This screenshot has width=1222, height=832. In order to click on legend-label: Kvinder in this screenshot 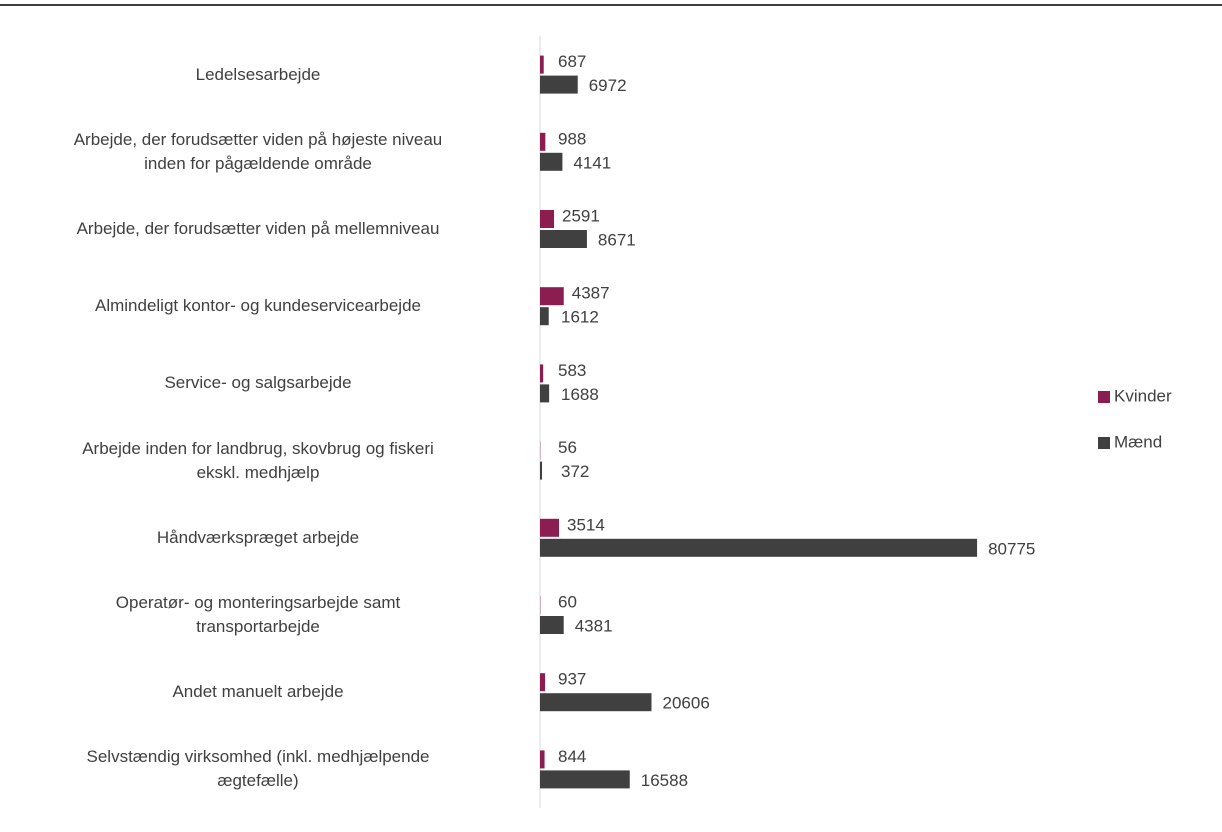, I will do `click(1143, 395)`.